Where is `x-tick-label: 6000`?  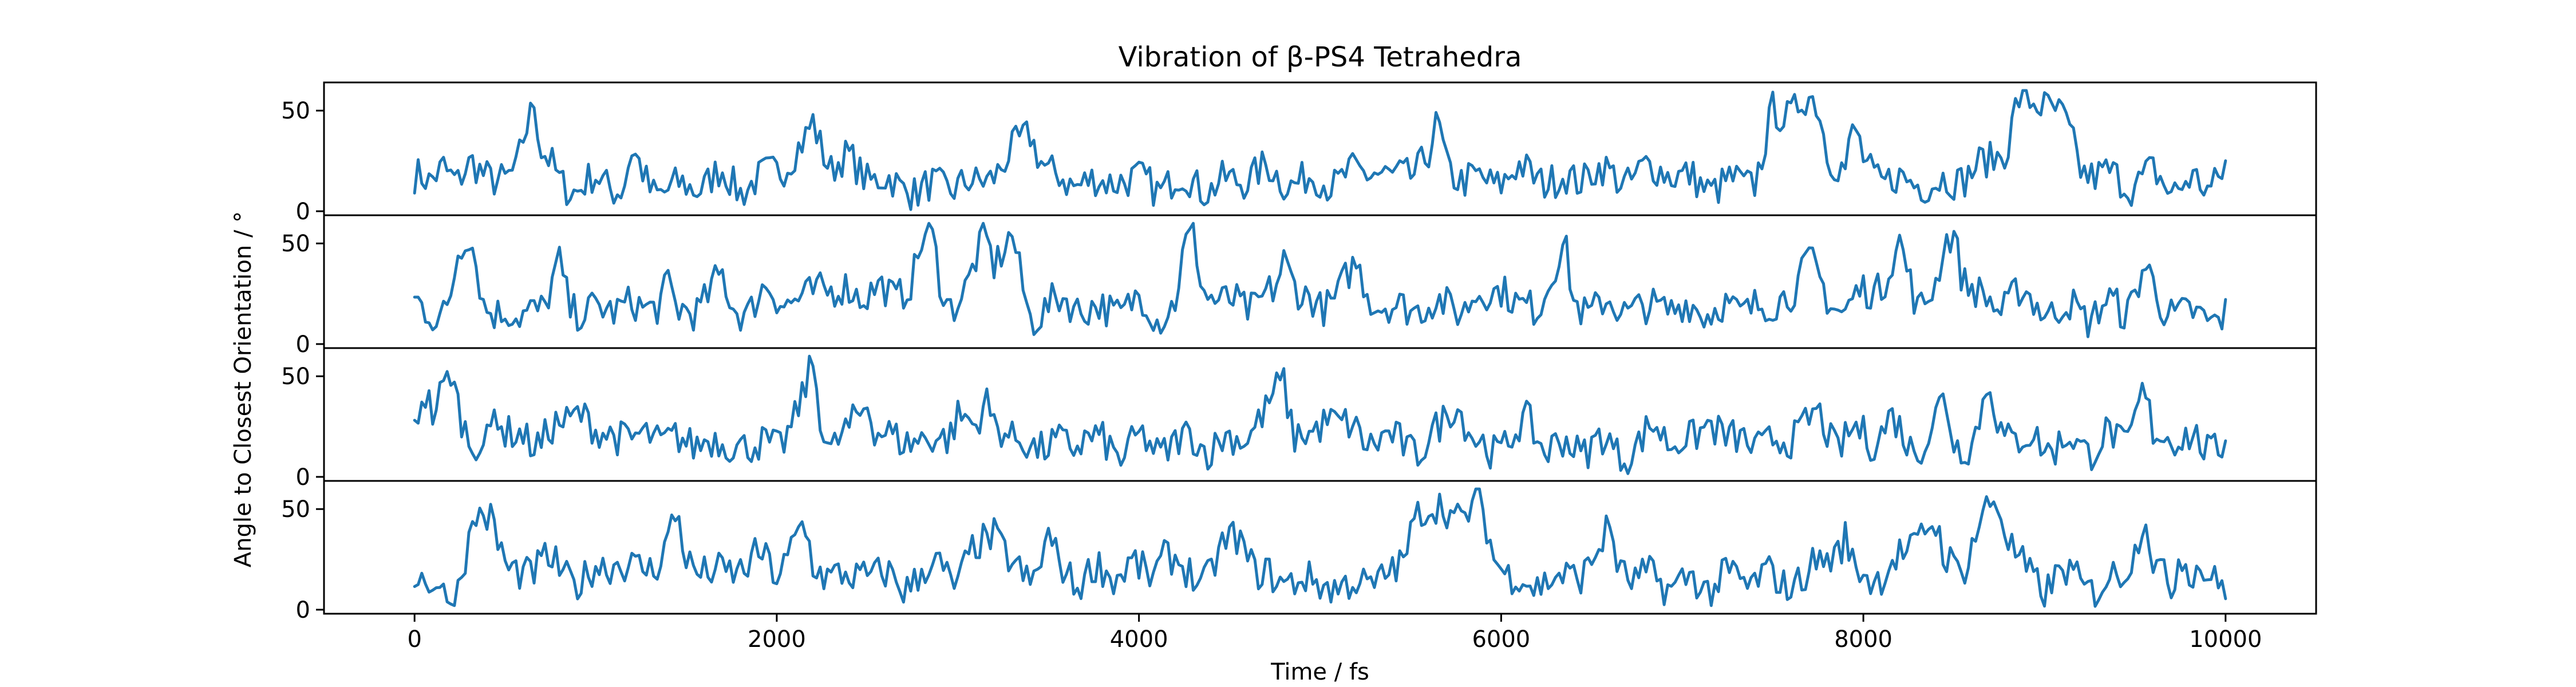 x-tick-label: 6000 is located at coordinates (1501, 640).